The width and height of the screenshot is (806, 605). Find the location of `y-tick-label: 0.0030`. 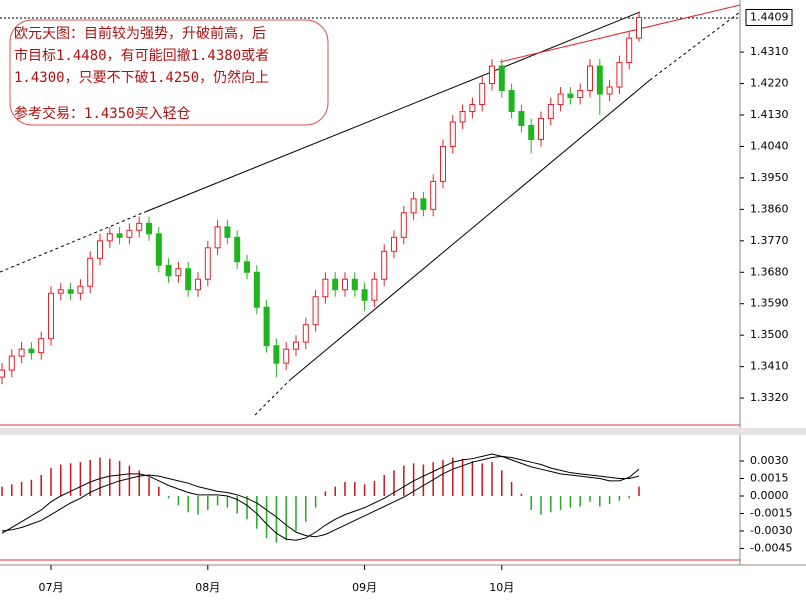

y-tick-label: 0.0030 is located at coordinates (769, 460).